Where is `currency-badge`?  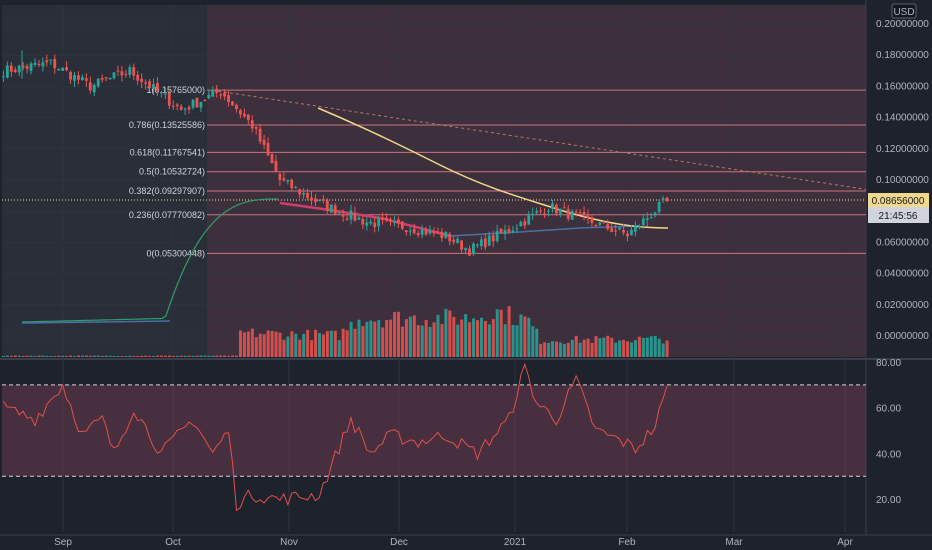
currency-badge is located at coordinates (904, 11).